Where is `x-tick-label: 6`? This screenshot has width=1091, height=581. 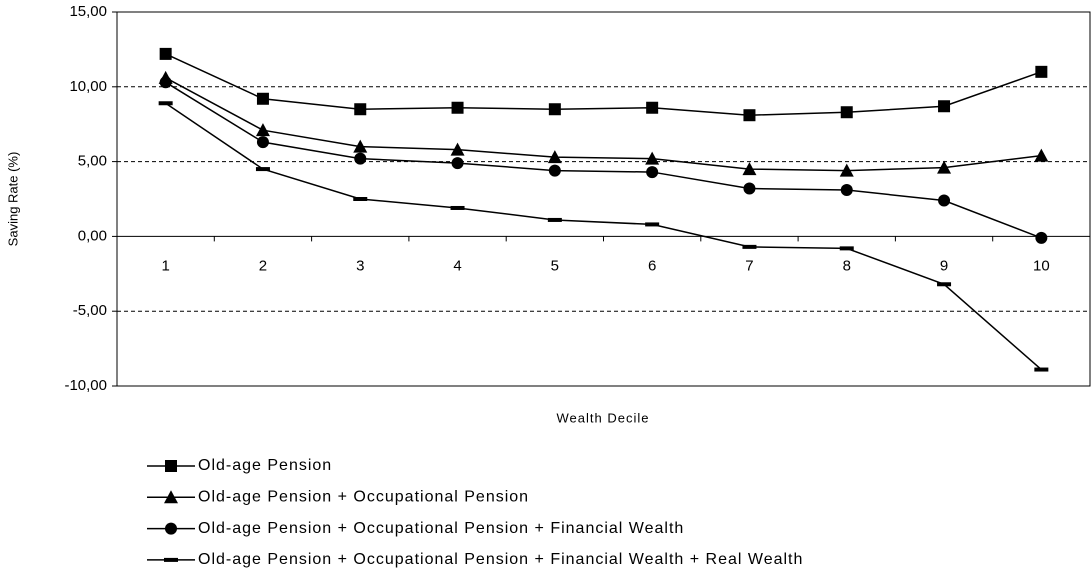
x-tick-label: 6 is located at coordinates (652, 265).